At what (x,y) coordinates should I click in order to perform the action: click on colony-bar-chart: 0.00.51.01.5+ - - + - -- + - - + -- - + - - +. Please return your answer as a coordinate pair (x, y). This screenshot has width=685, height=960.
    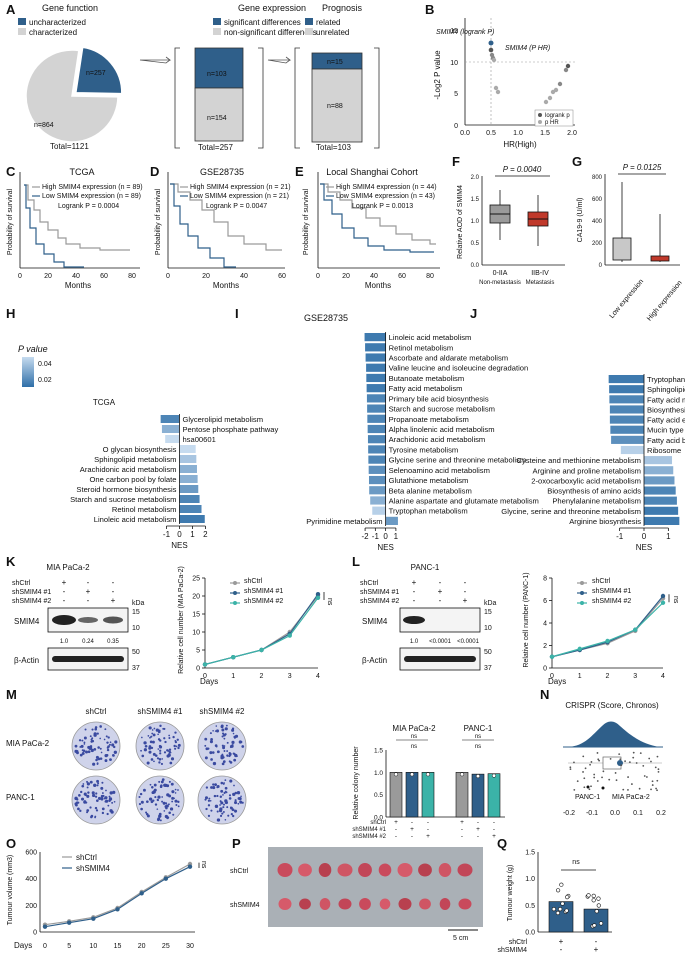
    Looking at the image, I should click on (439, 789).